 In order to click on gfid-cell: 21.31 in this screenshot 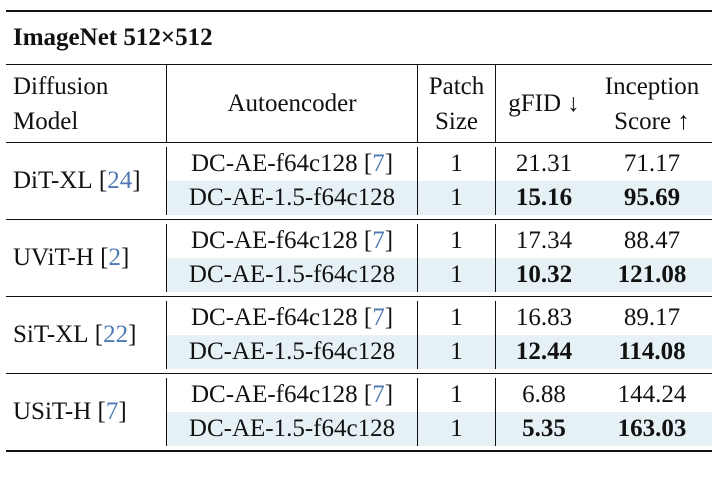, I will do `click(543, 164)`.